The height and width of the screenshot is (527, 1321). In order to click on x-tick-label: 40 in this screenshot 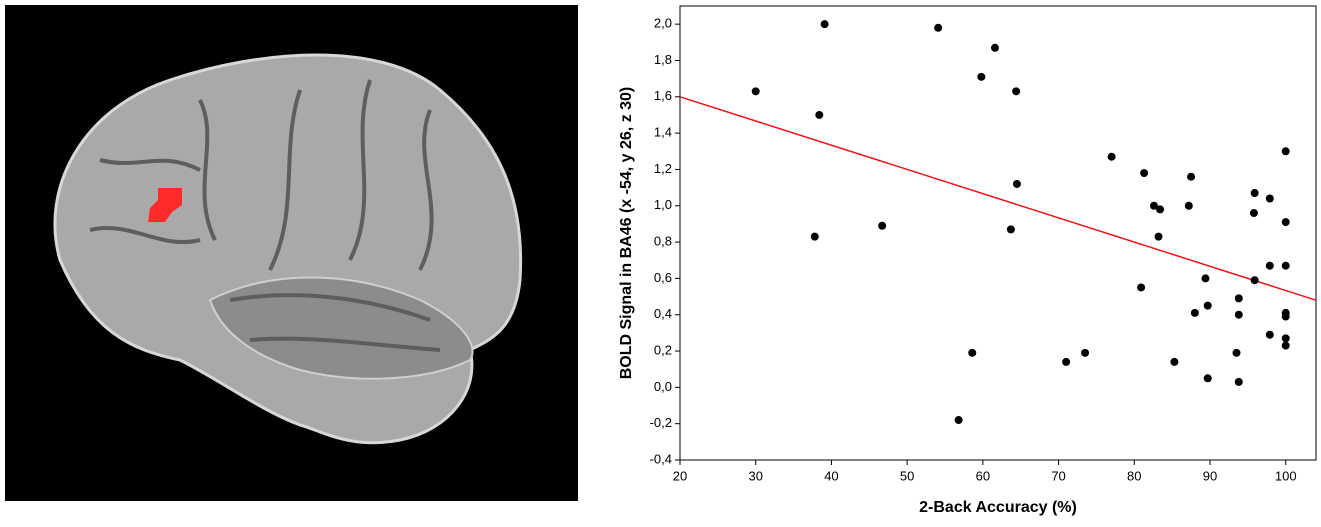, I will do `click(831, 475)`.